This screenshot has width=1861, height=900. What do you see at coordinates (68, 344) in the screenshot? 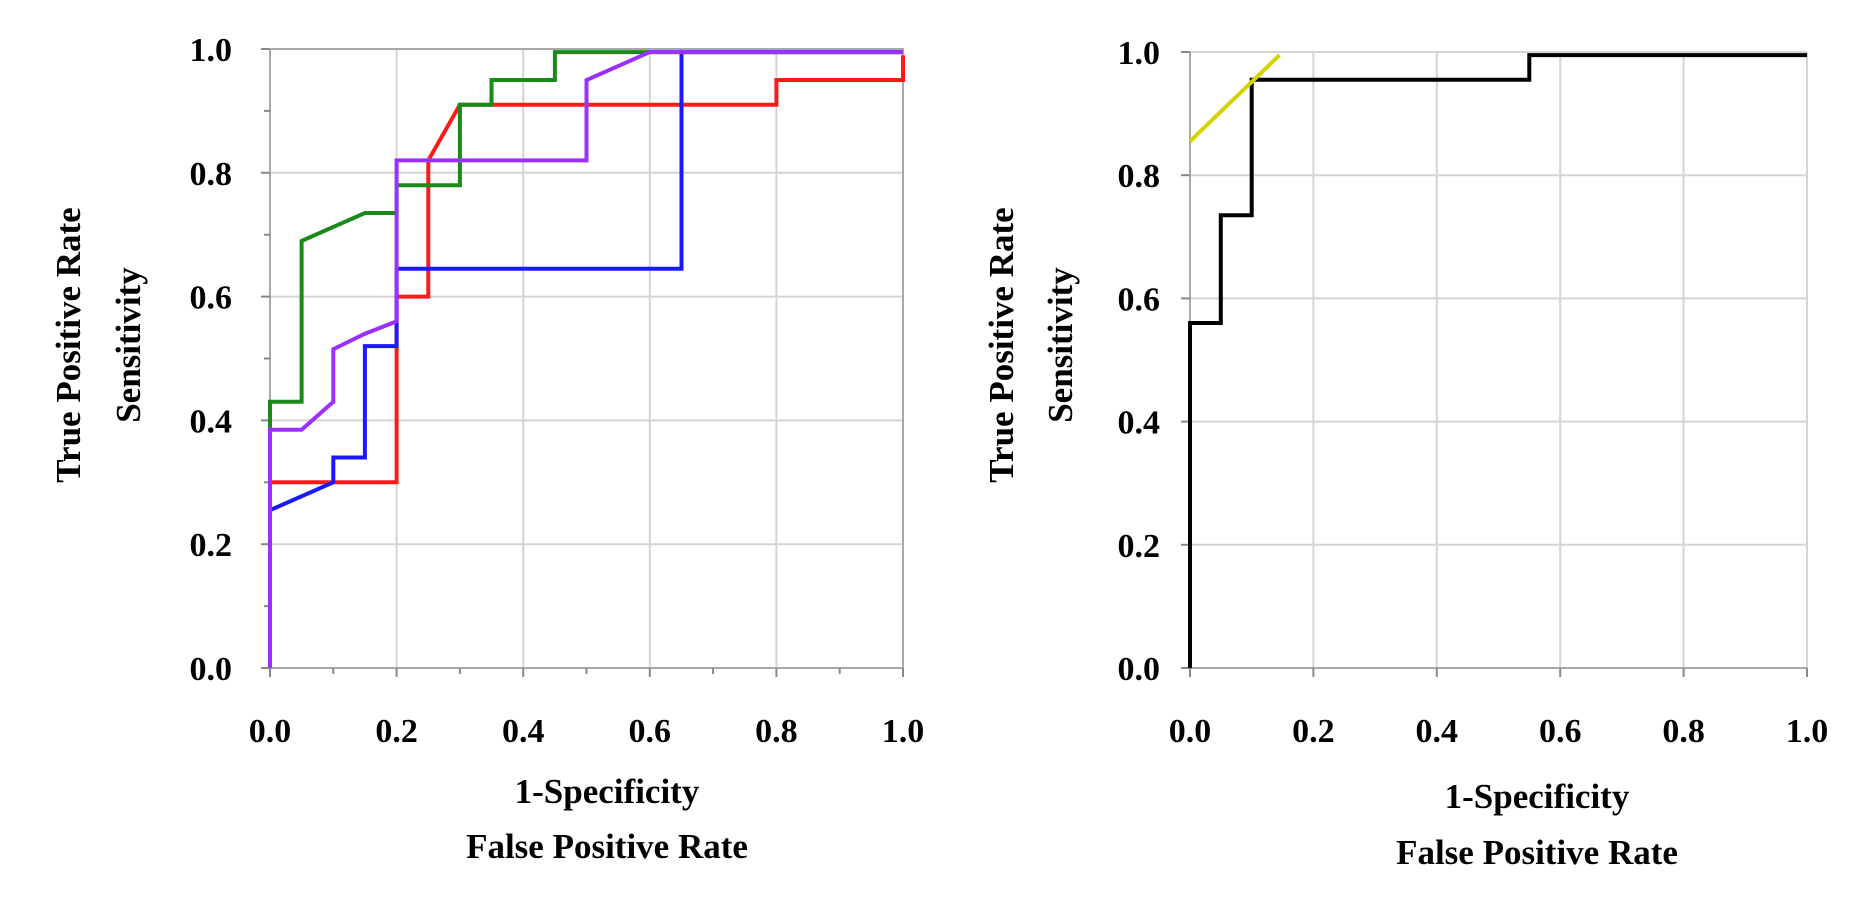
I see `left-y-axis-label-1: True Positive Rate` at bounding box center [68, 344].